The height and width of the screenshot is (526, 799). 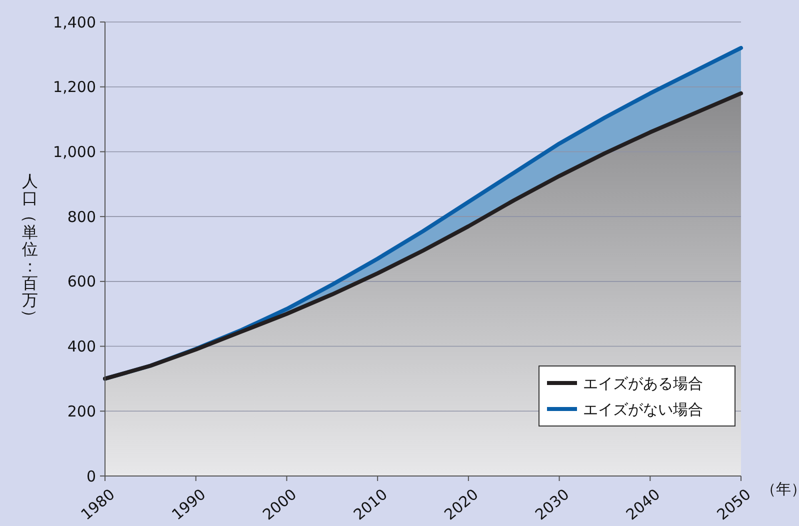 What do you see at coordinates (91, 476) in the screenshot?
I see `y-tick-label: 0` at bounding box center [91, 476].